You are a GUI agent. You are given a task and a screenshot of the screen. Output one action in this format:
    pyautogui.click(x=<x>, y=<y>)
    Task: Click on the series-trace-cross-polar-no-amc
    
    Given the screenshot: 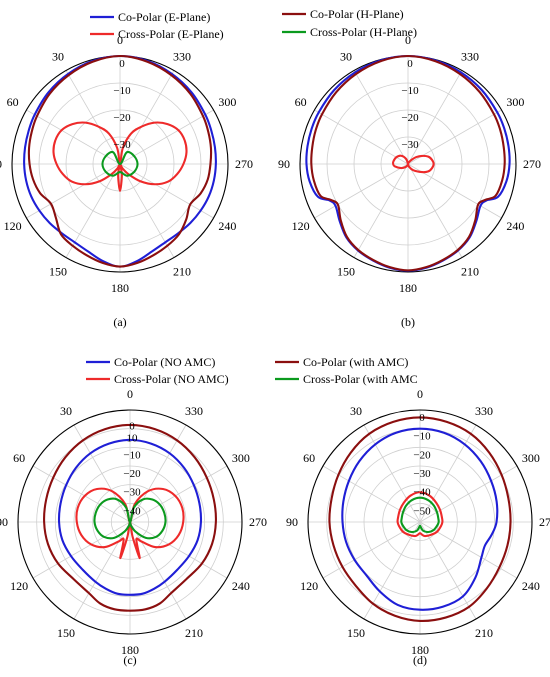 What is the action you would take?
    pyautogui.click(x=420, y=514)
    